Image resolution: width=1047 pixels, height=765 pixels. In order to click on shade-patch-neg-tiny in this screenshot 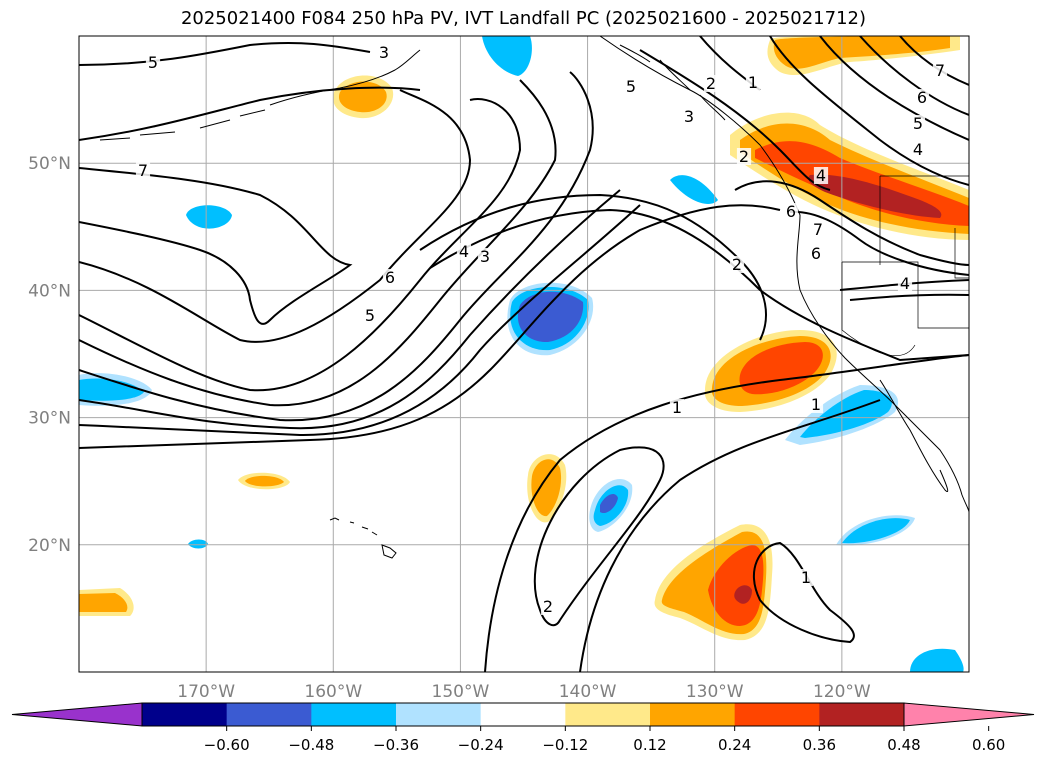, I will do `click(198, 544)`.